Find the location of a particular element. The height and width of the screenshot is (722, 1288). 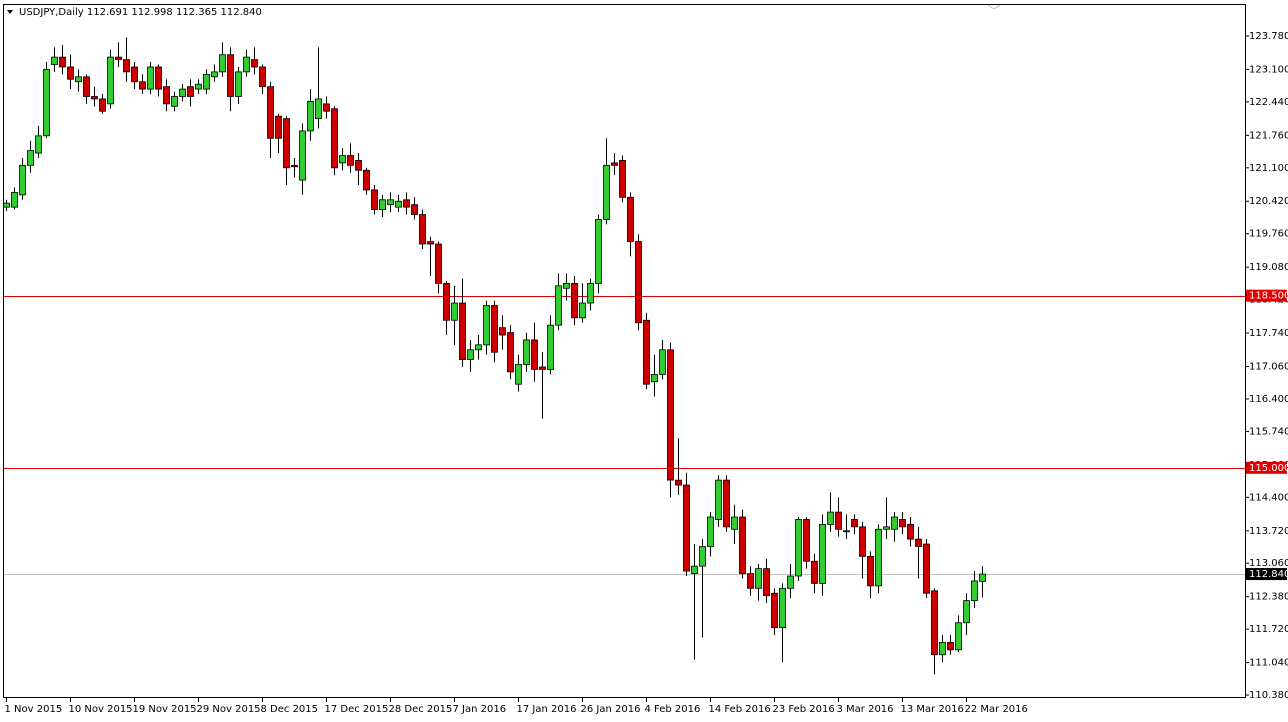

y-tick-label: 121.760 is located at coordinates (1268, 135).